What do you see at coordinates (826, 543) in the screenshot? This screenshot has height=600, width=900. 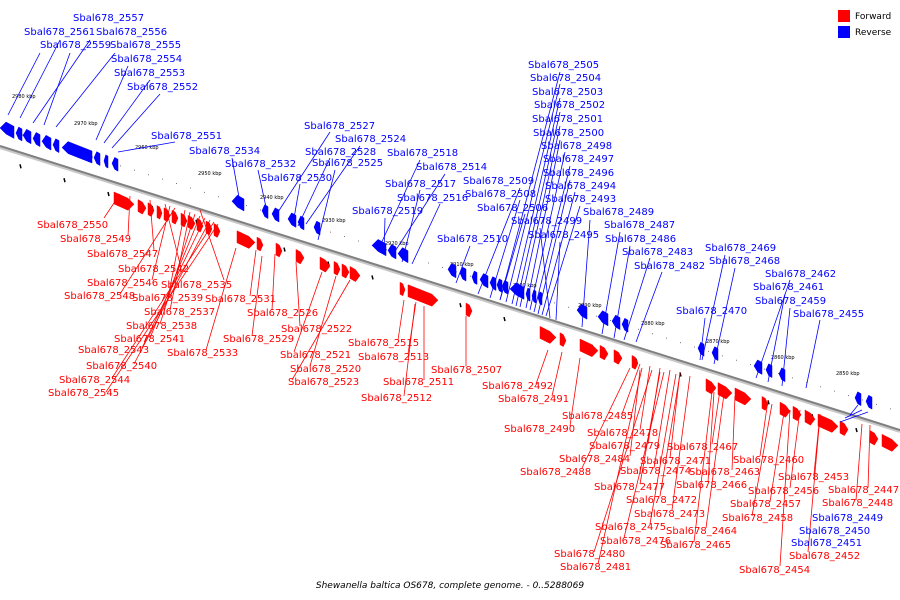 I see `gene-label: Sbal678_2451` at bounding box center [826, 543].